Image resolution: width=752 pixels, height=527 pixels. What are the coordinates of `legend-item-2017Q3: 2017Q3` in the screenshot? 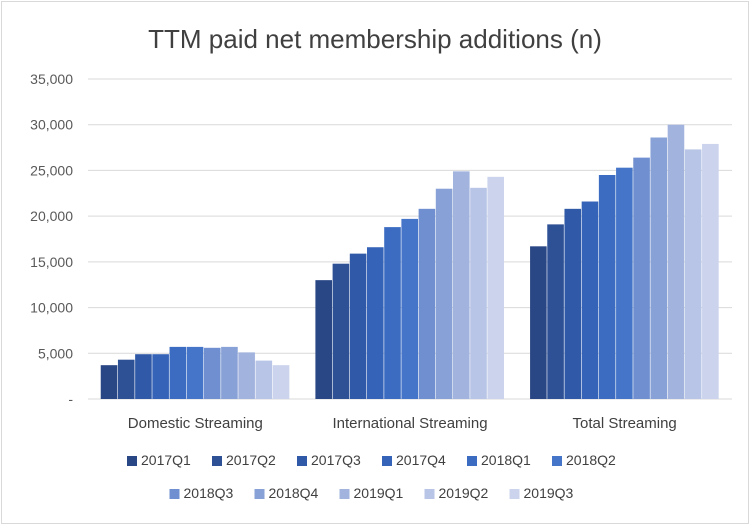 It's located at (329, 460).